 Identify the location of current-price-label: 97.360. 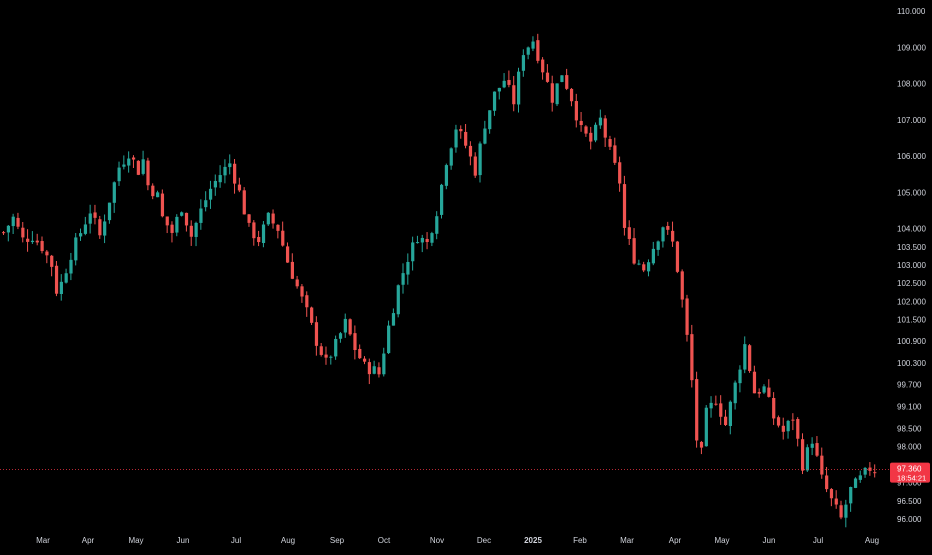
(909, 469).